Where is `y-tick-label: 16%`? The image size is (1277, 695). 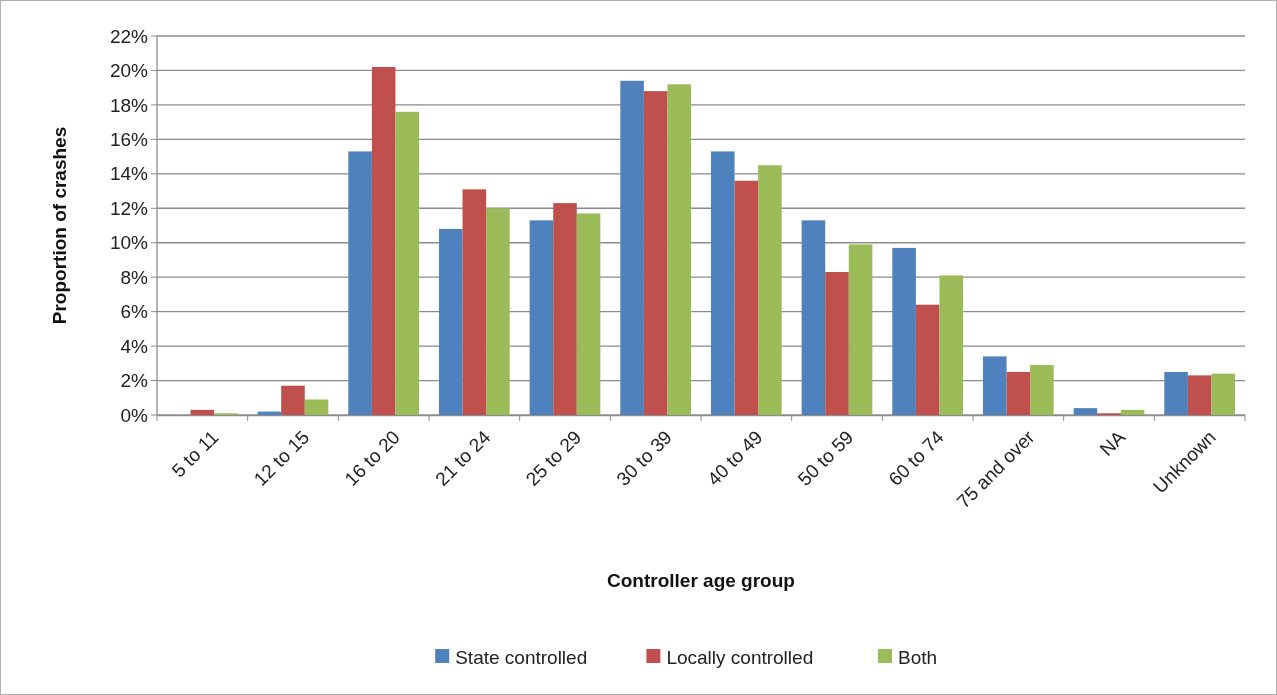 y-tick-label: 16% is located at coordinates (129, 140).